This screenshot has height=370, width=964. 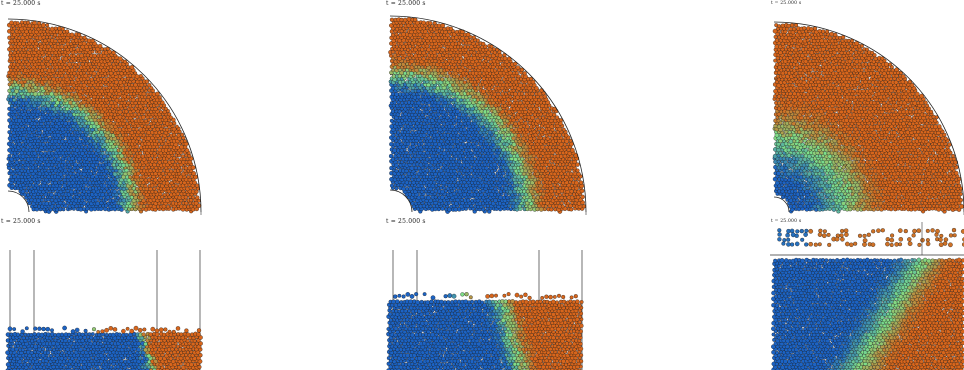 I want to click on side-view-plot-bottom-left, so click(x=104, y=310).